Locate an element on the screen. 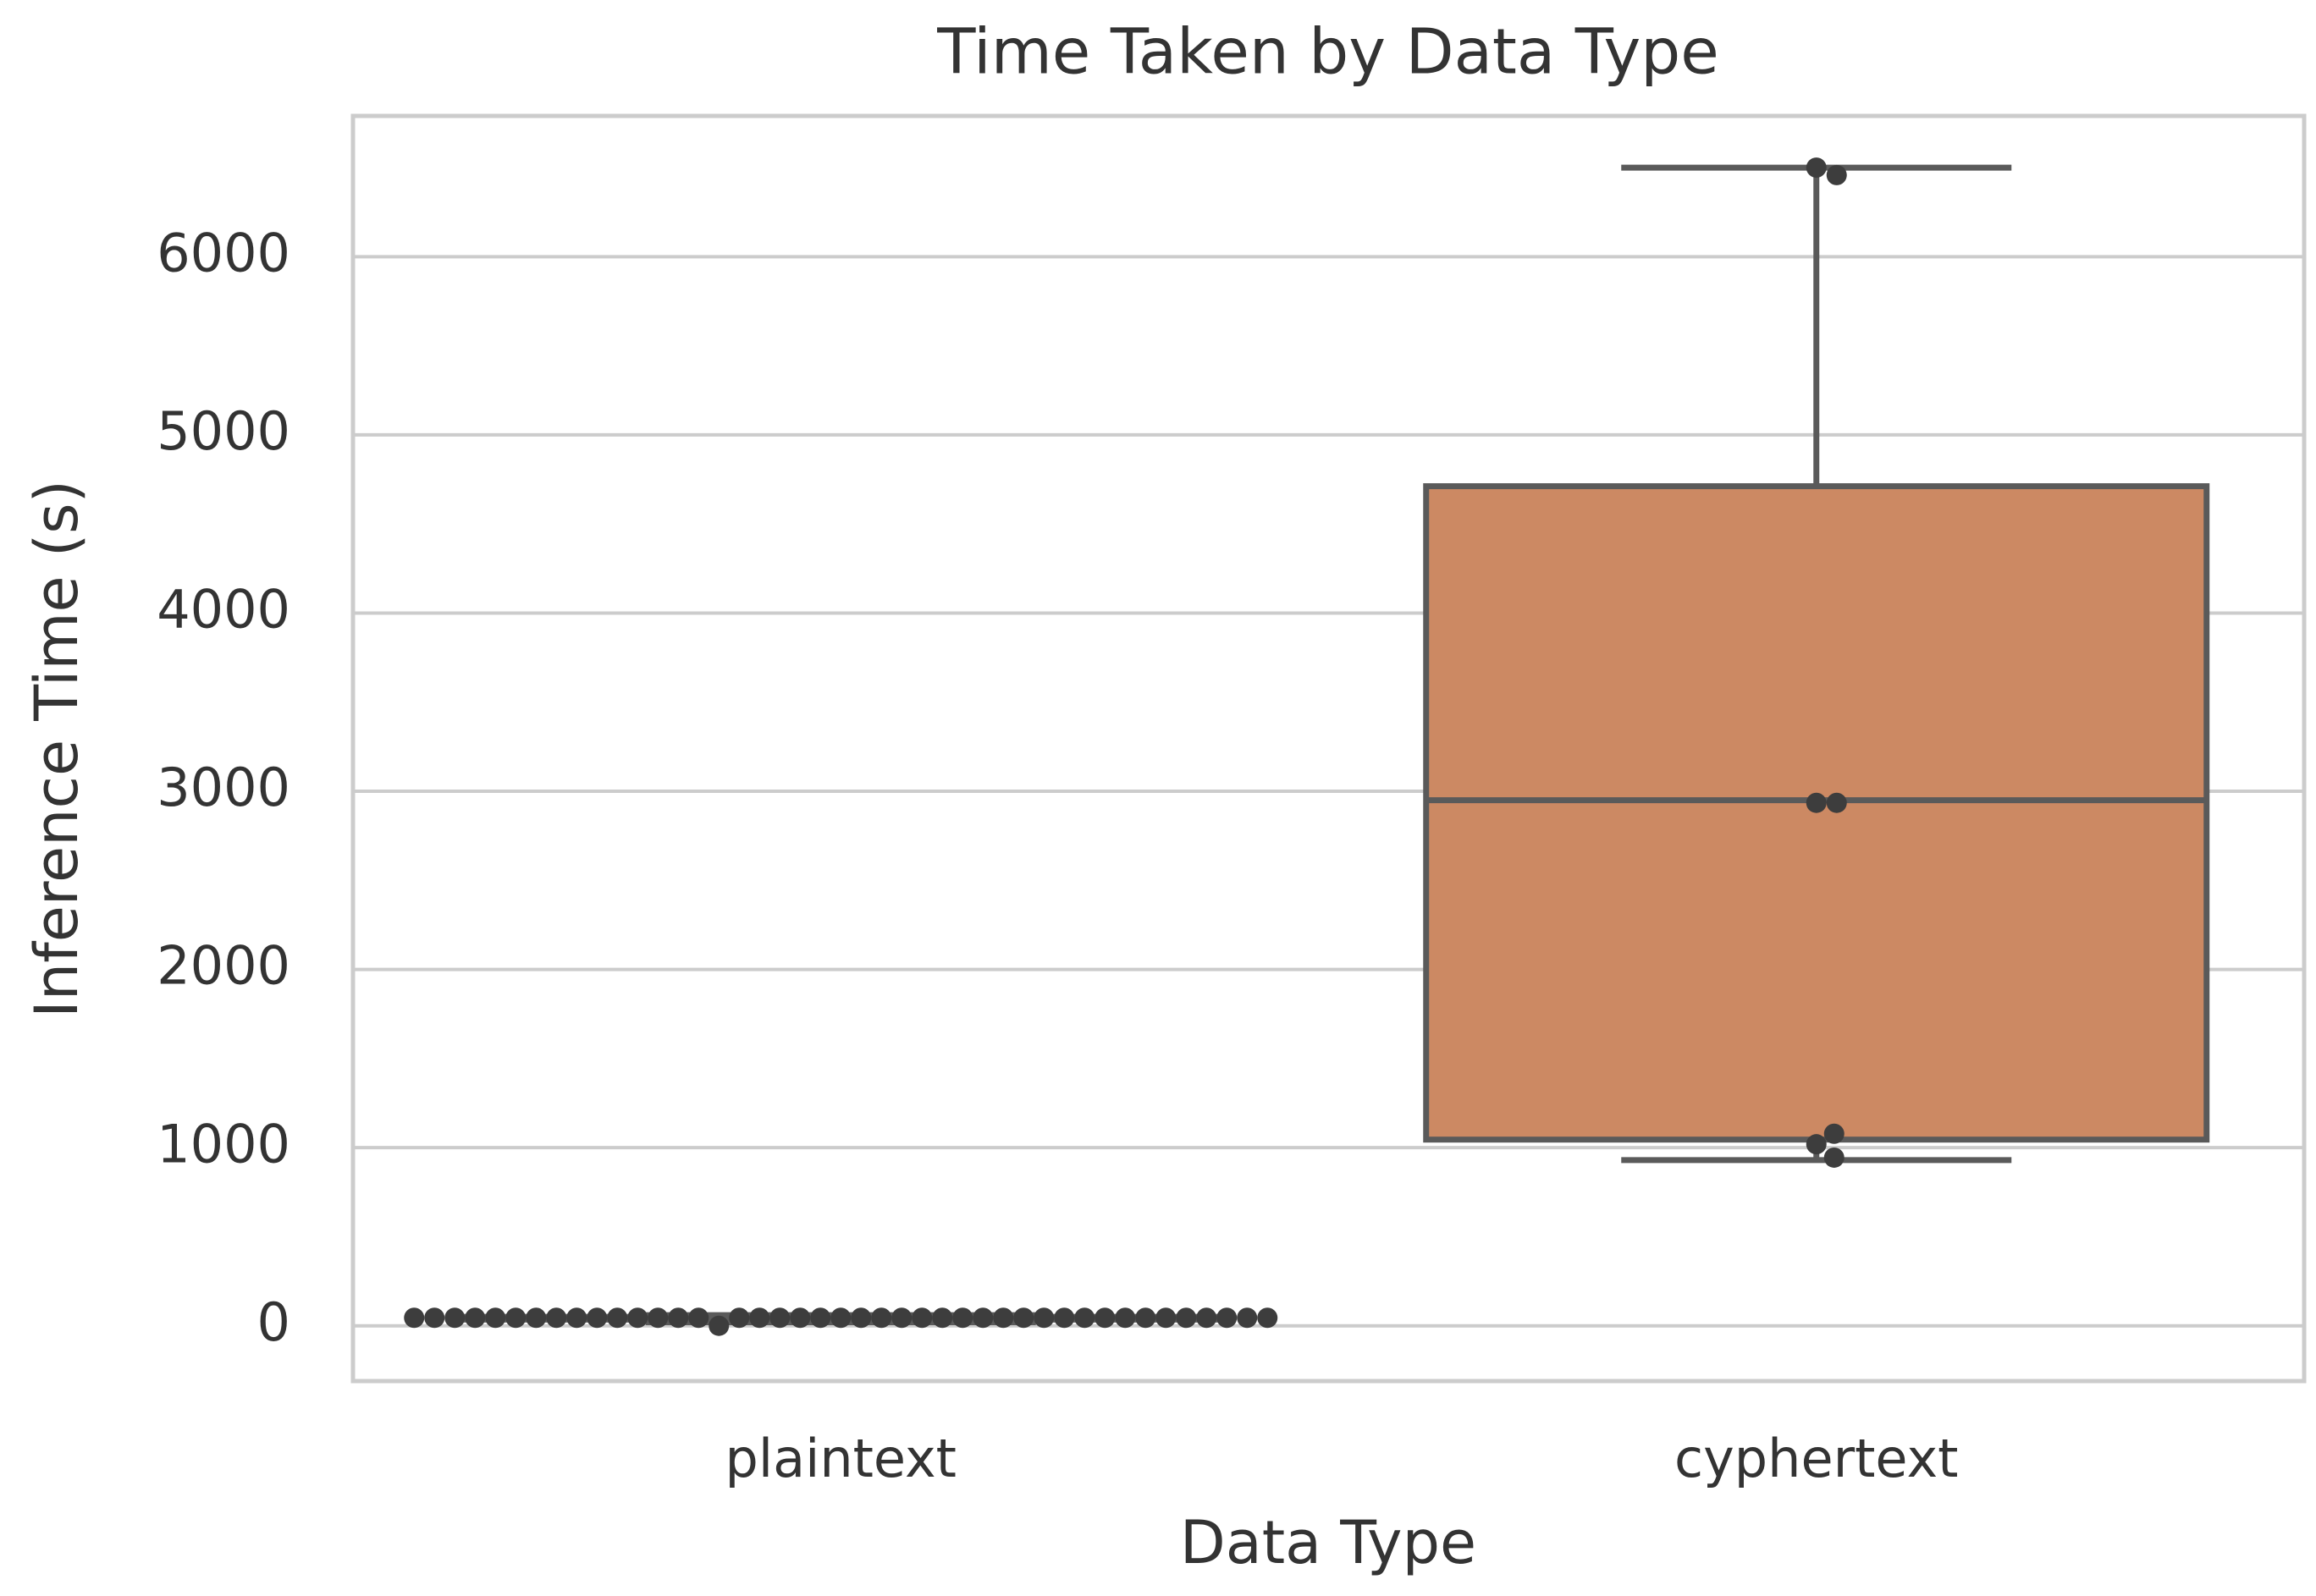  y-tick-label: 3000 is located at coordinates (223, 787).